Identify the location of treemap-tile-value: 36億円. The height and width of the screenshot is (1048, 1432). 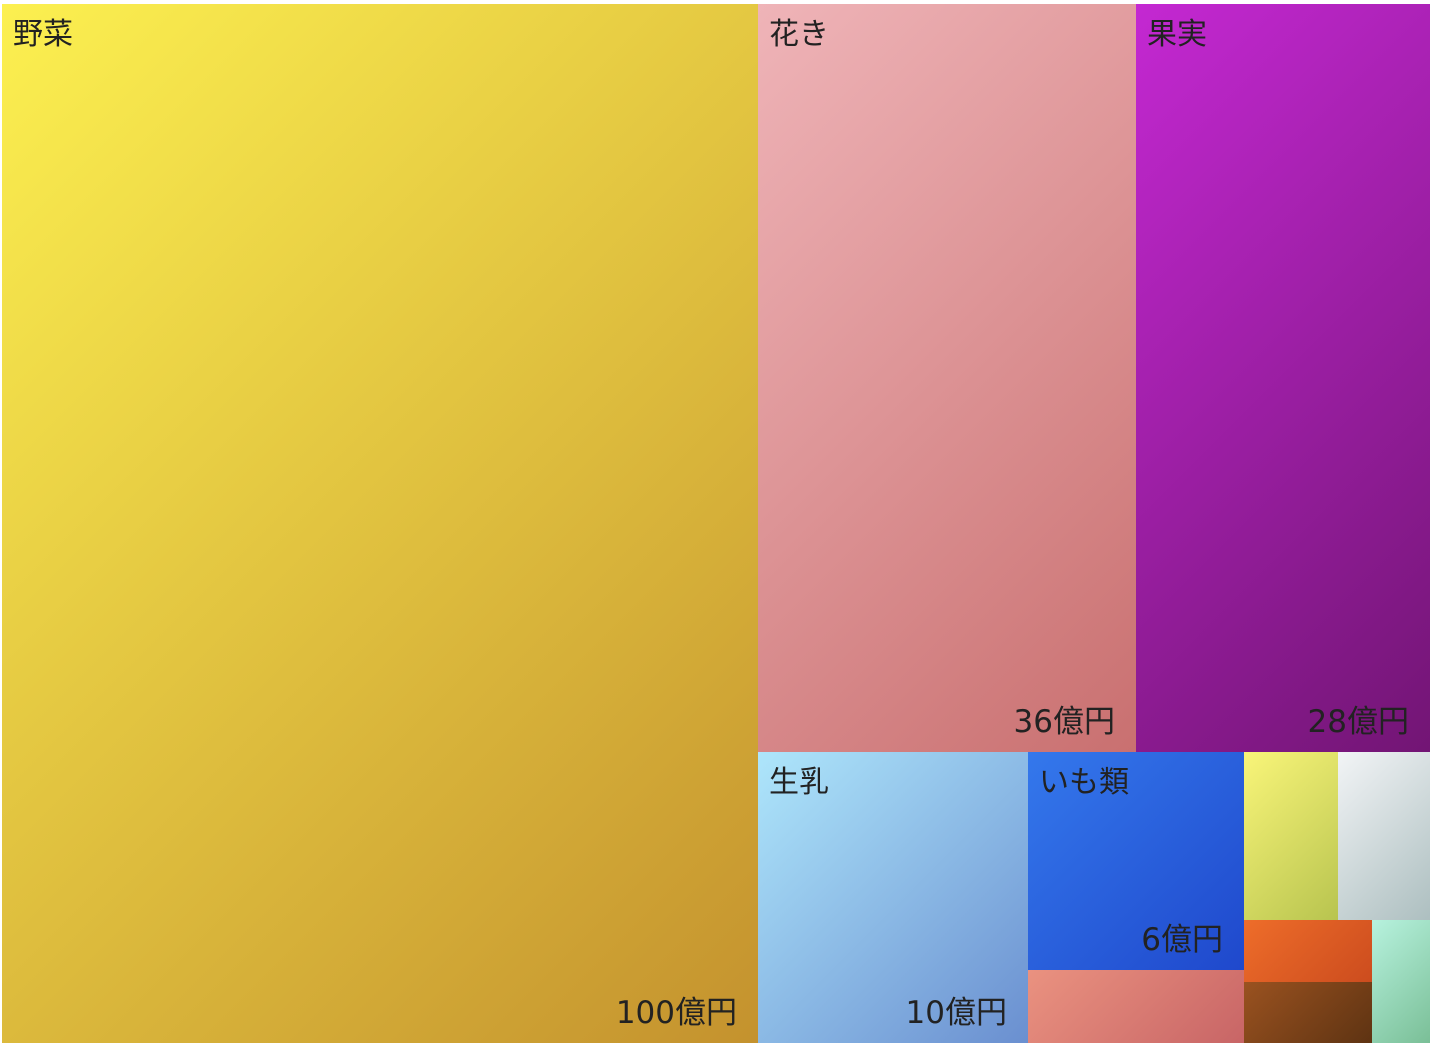
(1064, 722).